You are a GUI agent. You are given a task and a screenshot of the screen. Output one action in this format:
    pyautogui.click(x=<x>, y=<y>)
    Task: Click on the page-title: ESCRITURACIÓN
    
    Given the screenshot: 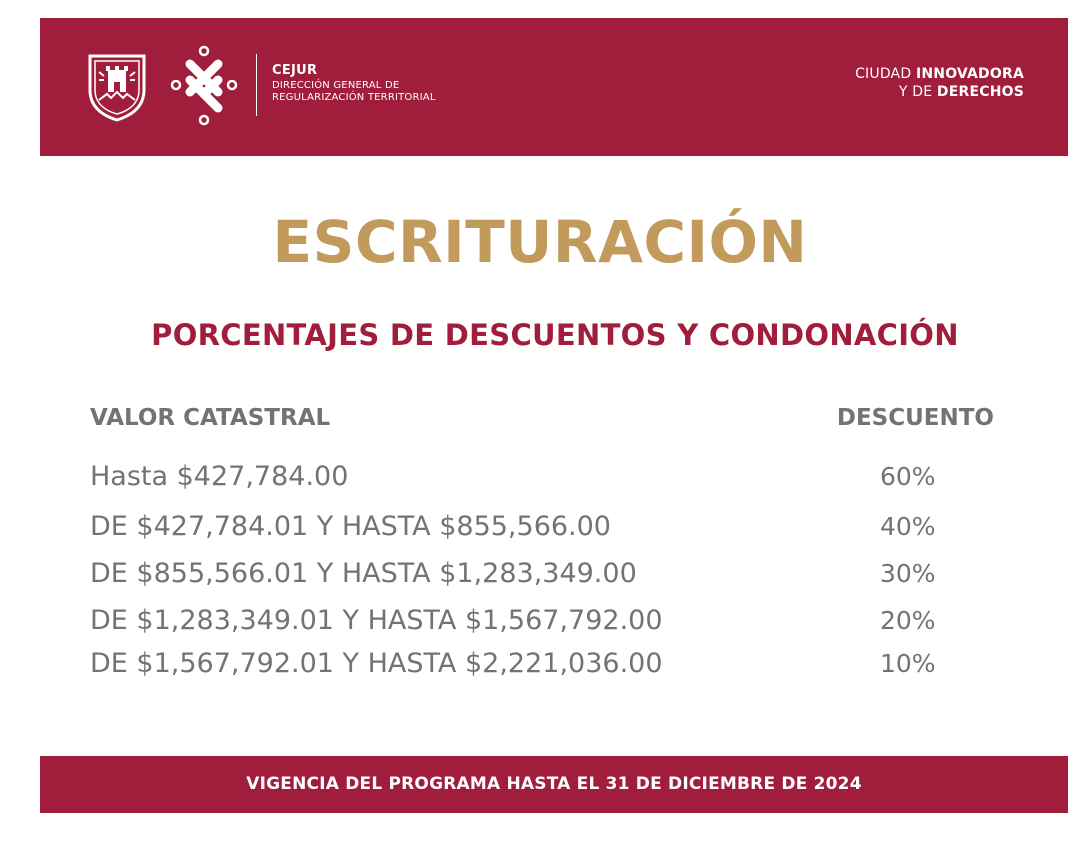 What is the action you would take?
    pyautogui.click(x=540, y=242)
    